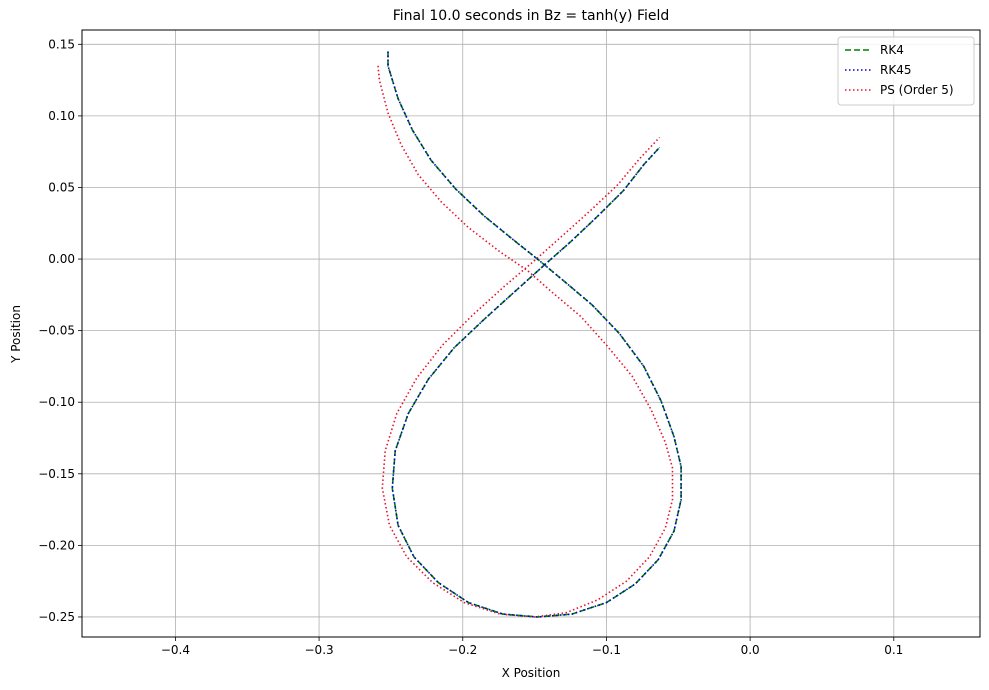 The width and height of the screenshot is (989, 690). What do you see at coordinates (531, 16) in the screenshot?
I see `chart-title: Final 10.0 seconds in Bz = tanh(y) Field` at bounding box center [531, 16].